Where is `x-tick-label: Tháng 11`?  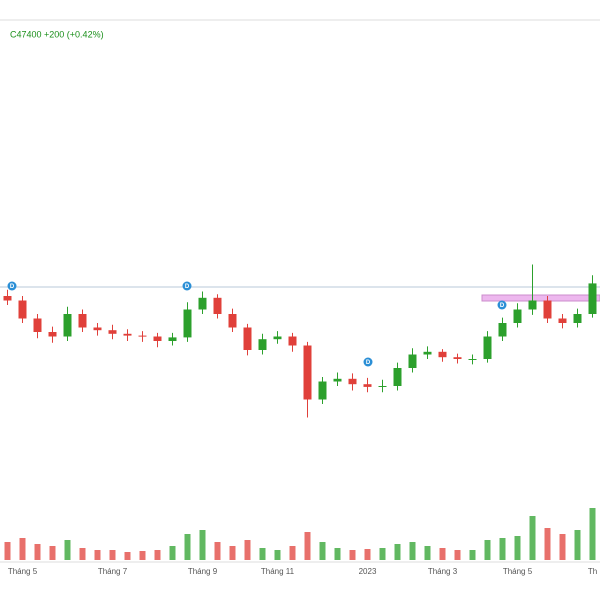 x-tick-label: Tháng 11 is located at coordinates (278, 571).